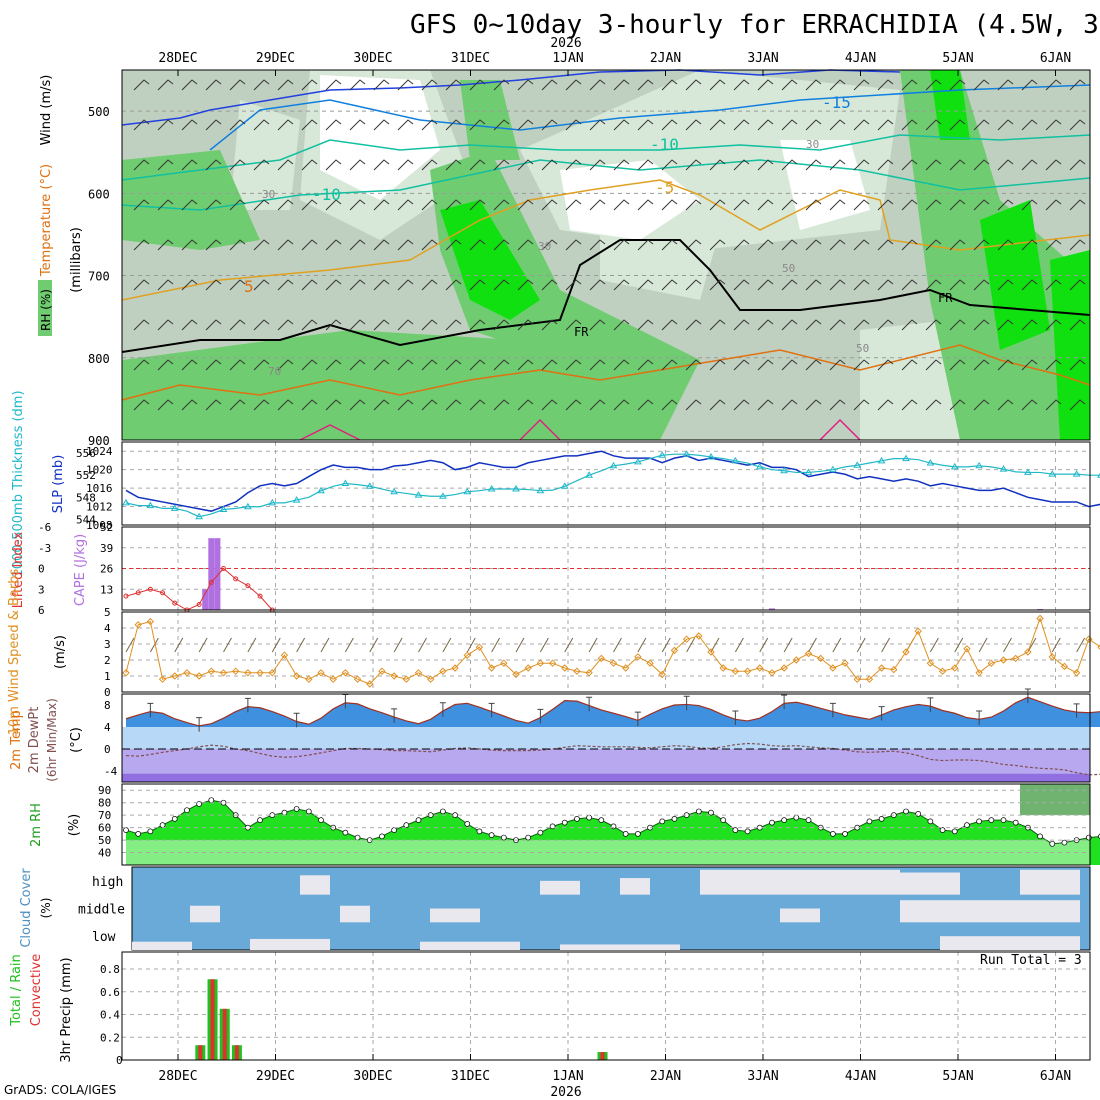 The height and width of the screenshot is (1100, 1100). I want to click on cape-tick-26: 26, so click(106, 569).